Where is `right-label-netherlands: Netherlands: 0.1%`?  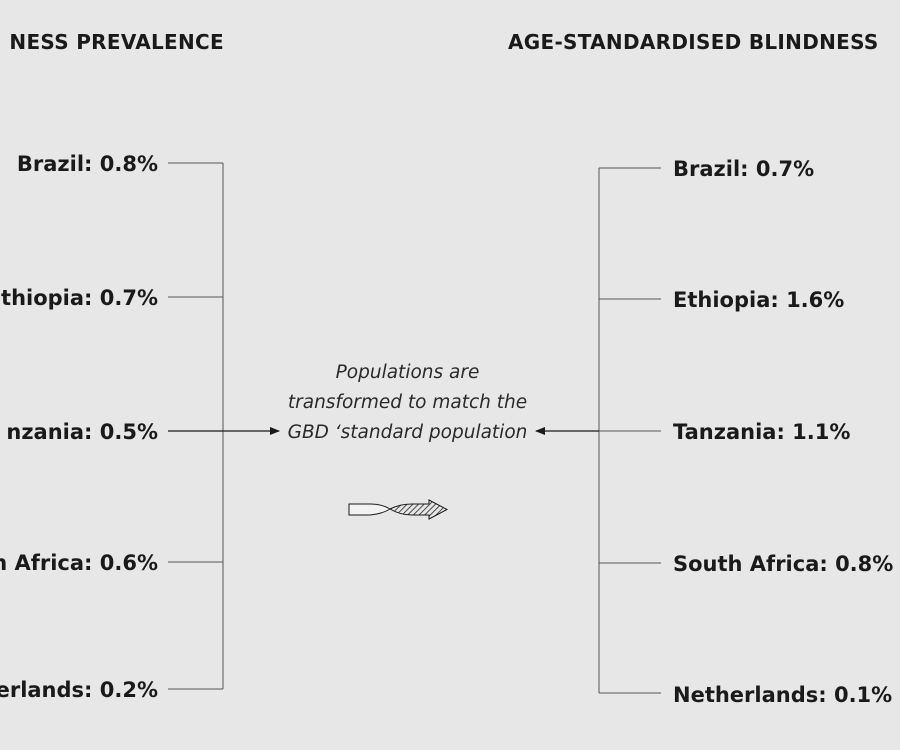 right-label-netherlands: Netherlands: 0.1% is located at coordinates (783, 695).